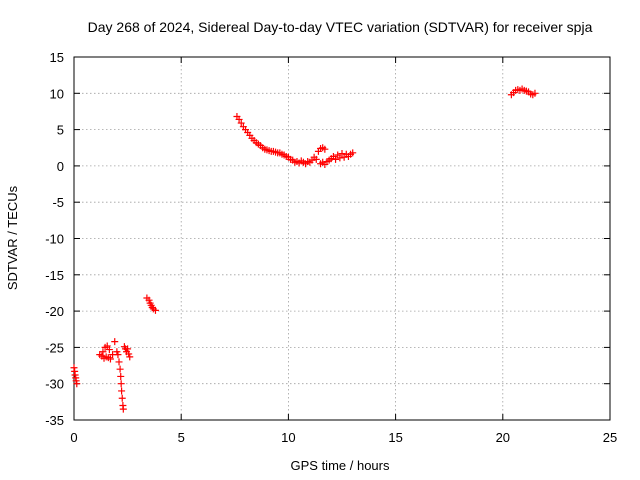  What do you see at coordinates (54, 384) in the screenshot?
I see `y-tick-label: -30` at bounding box center [54, 384].